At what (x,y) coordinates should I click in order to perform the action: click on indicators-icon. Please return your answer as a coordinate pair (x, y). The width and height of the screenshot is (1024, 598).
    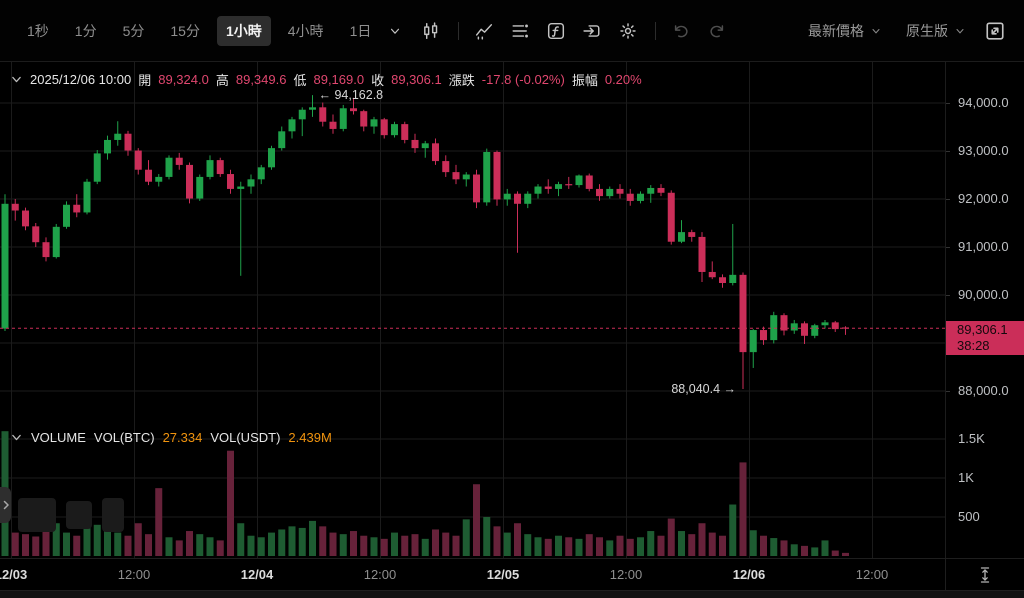
    Looking at the image, I should click on (484, 31).